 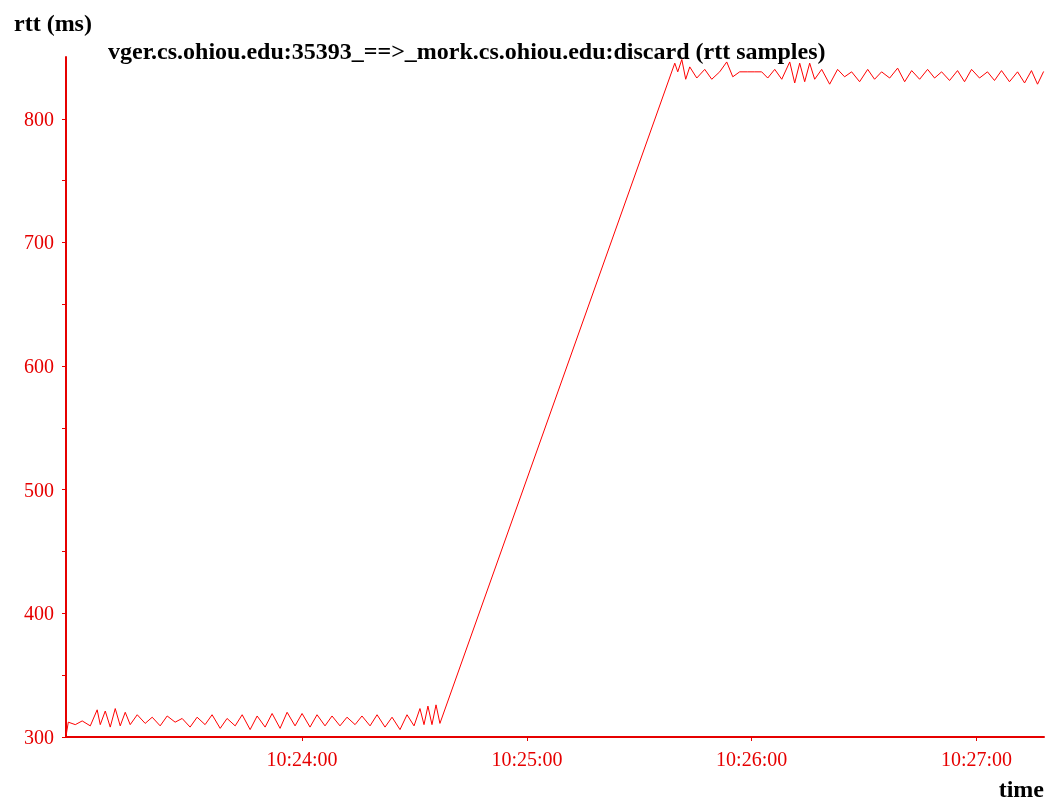 What do you see at coordinates (39, 613) in the screenshot?
I see `y-tick-label: 400` at bounding box center [39, 613].